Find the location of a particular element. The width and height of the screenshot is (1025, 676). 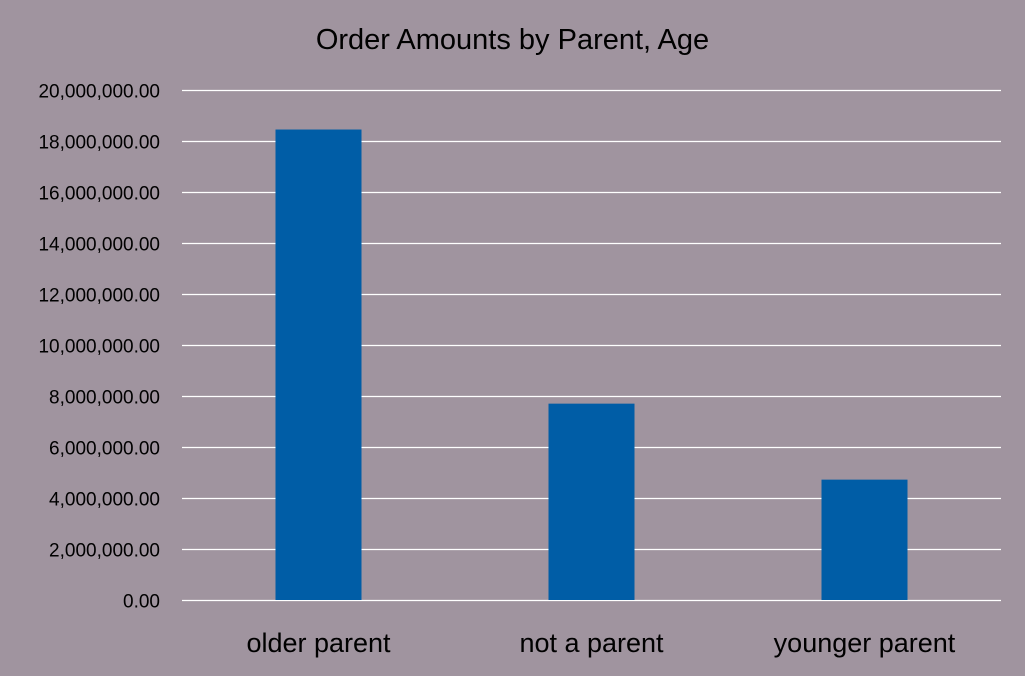

bar-not-a-parent is located at coordinates (591, 501).